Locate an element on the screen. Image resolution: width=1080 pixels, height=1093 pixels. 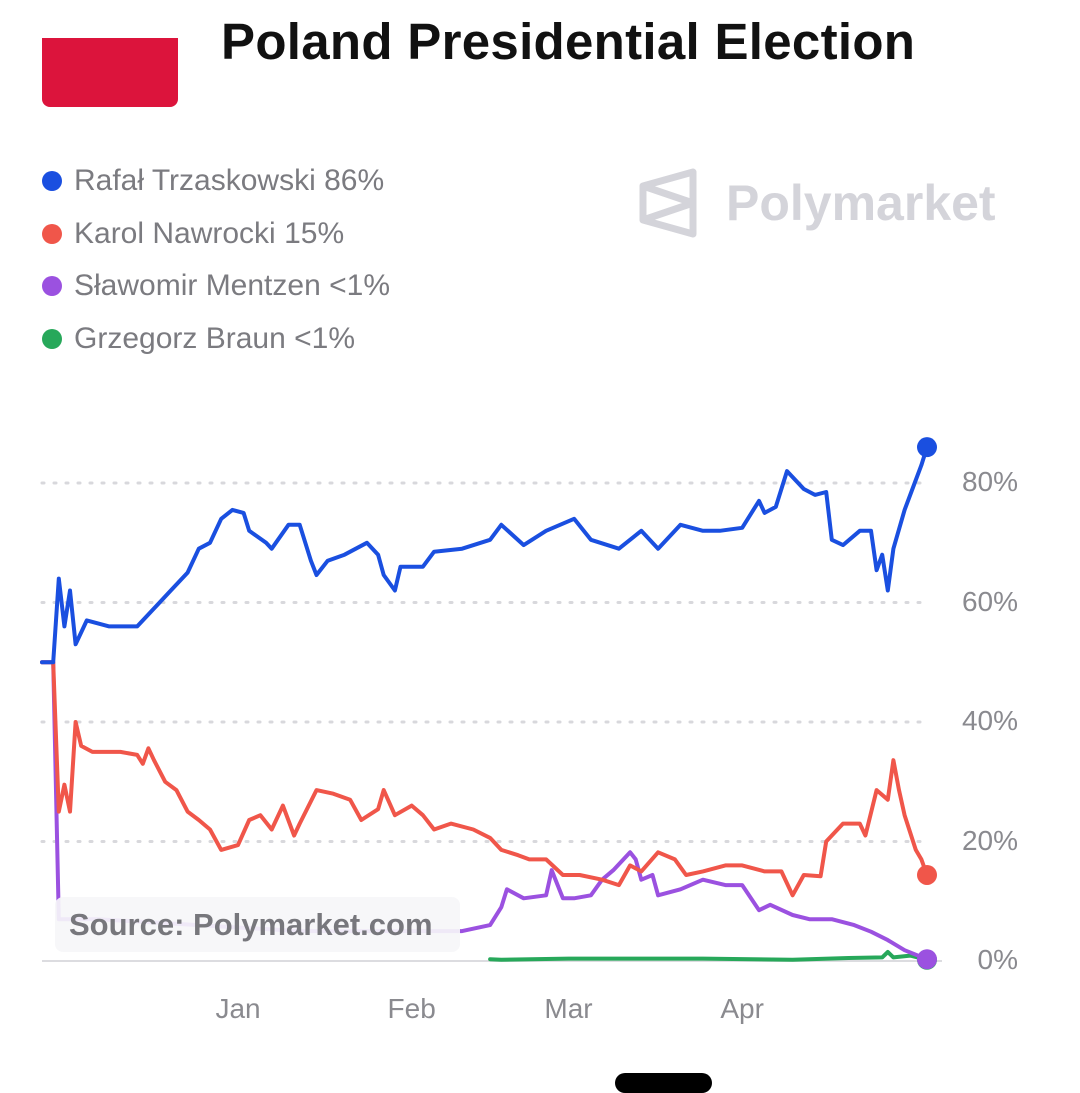
legend-item-trzaskowski: Rafał Trzaskowski 86% is located at coordinates (216, 181).